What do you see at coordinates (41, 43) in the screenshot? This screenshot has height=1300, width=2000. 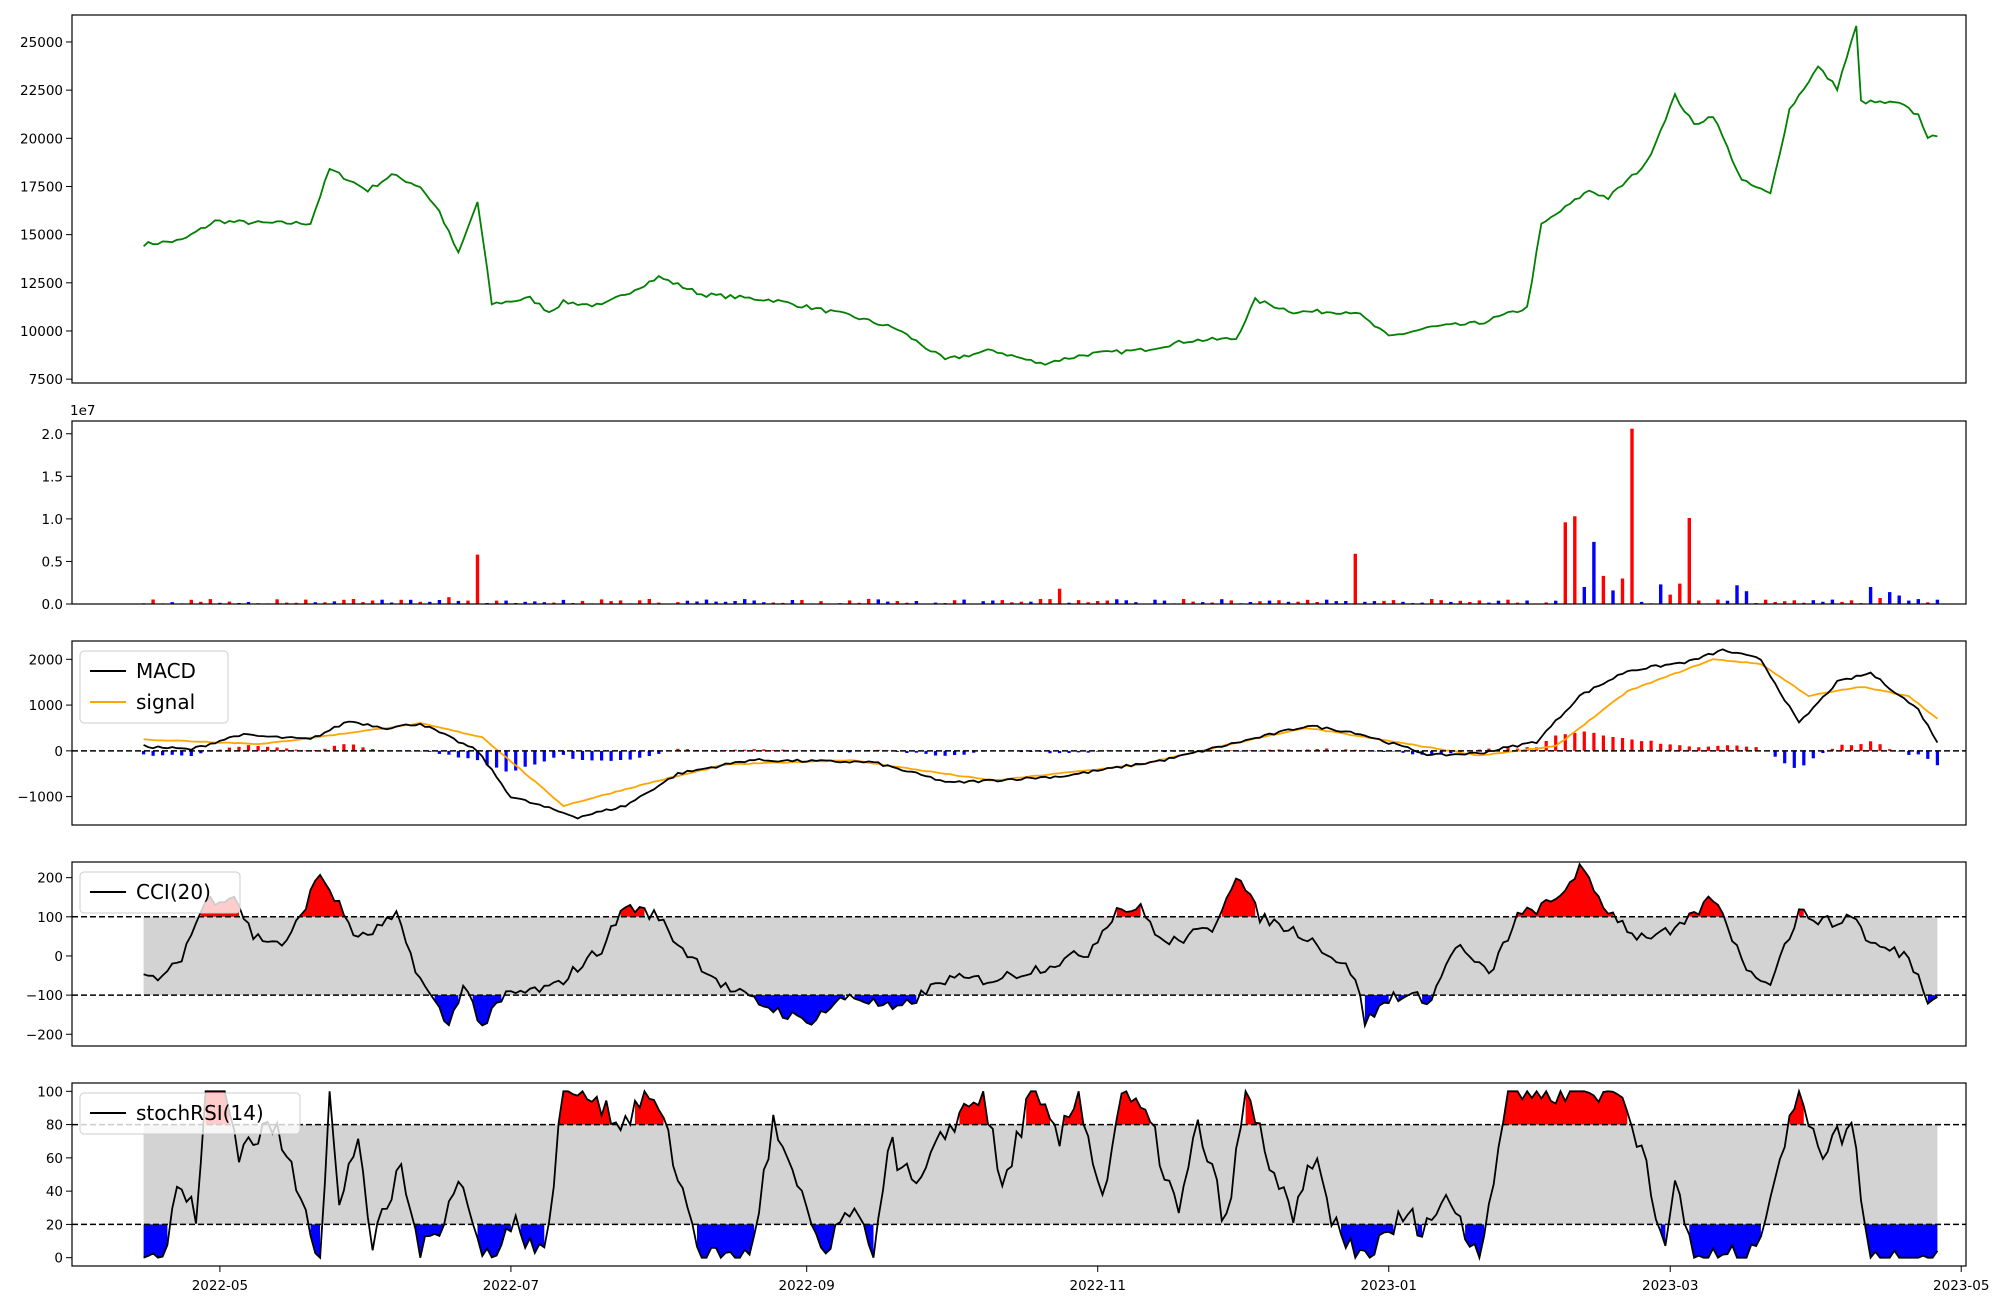 I see `price-ytick-label: 25000` at bounding box center [41, 43].